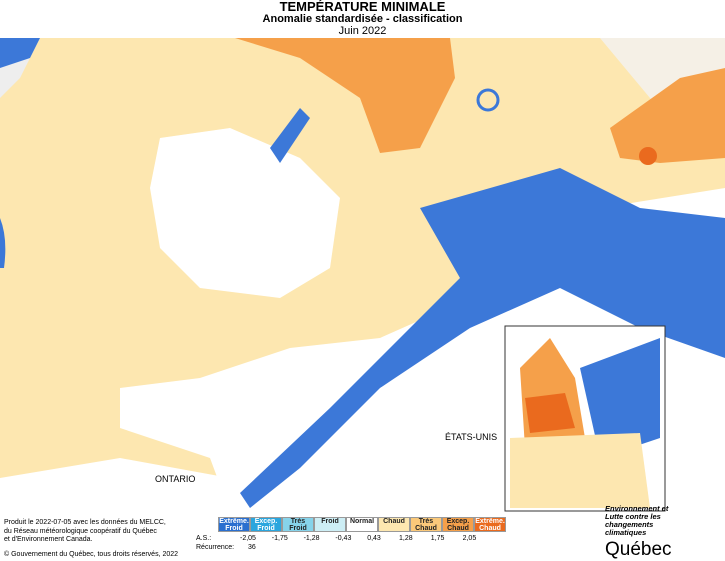 Image resolution: width=725 pixels, height=561 pixels. Describe the element at coordinates (362, 31) in the screenshot. I see `date: Juin 2022` at that location.